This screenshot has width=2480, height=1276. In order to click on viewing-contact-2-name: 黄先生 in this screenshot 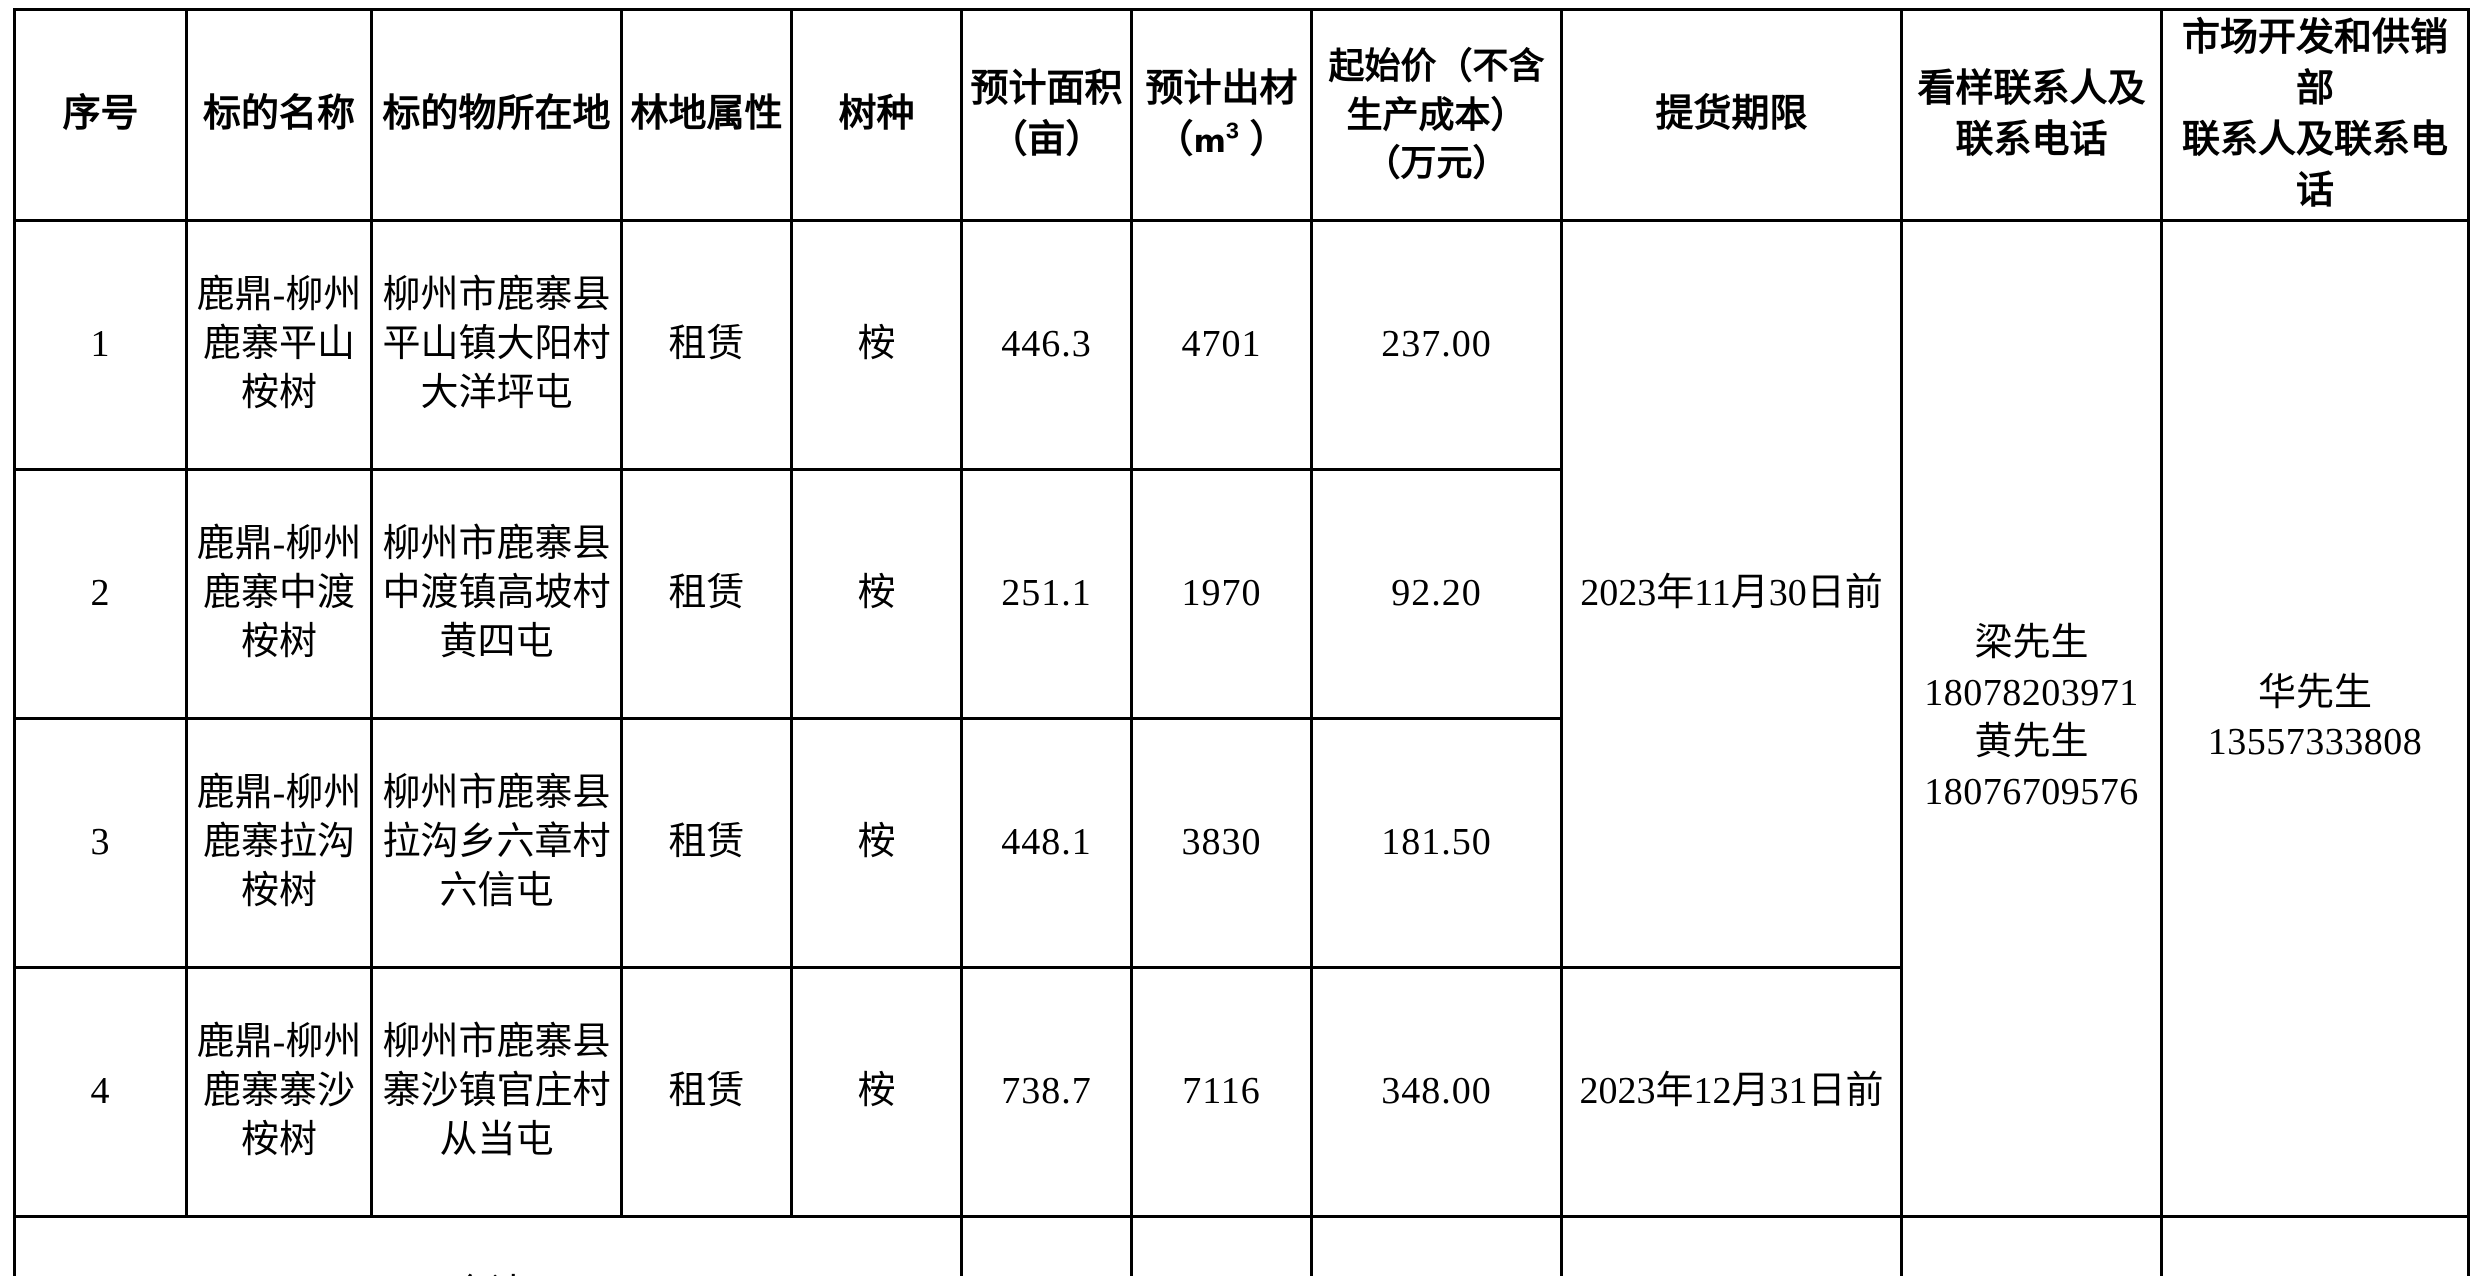, I will do `click(2031, 742)`.